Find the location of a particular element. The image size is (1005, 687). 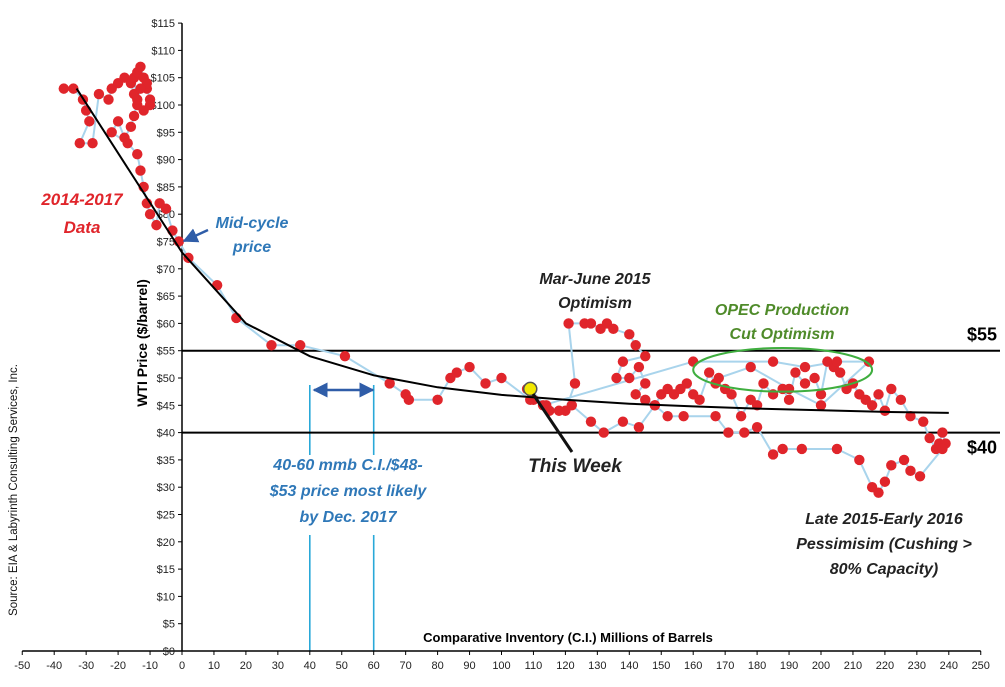

x-tick-label: 110 is located at coordinates (534, 666).